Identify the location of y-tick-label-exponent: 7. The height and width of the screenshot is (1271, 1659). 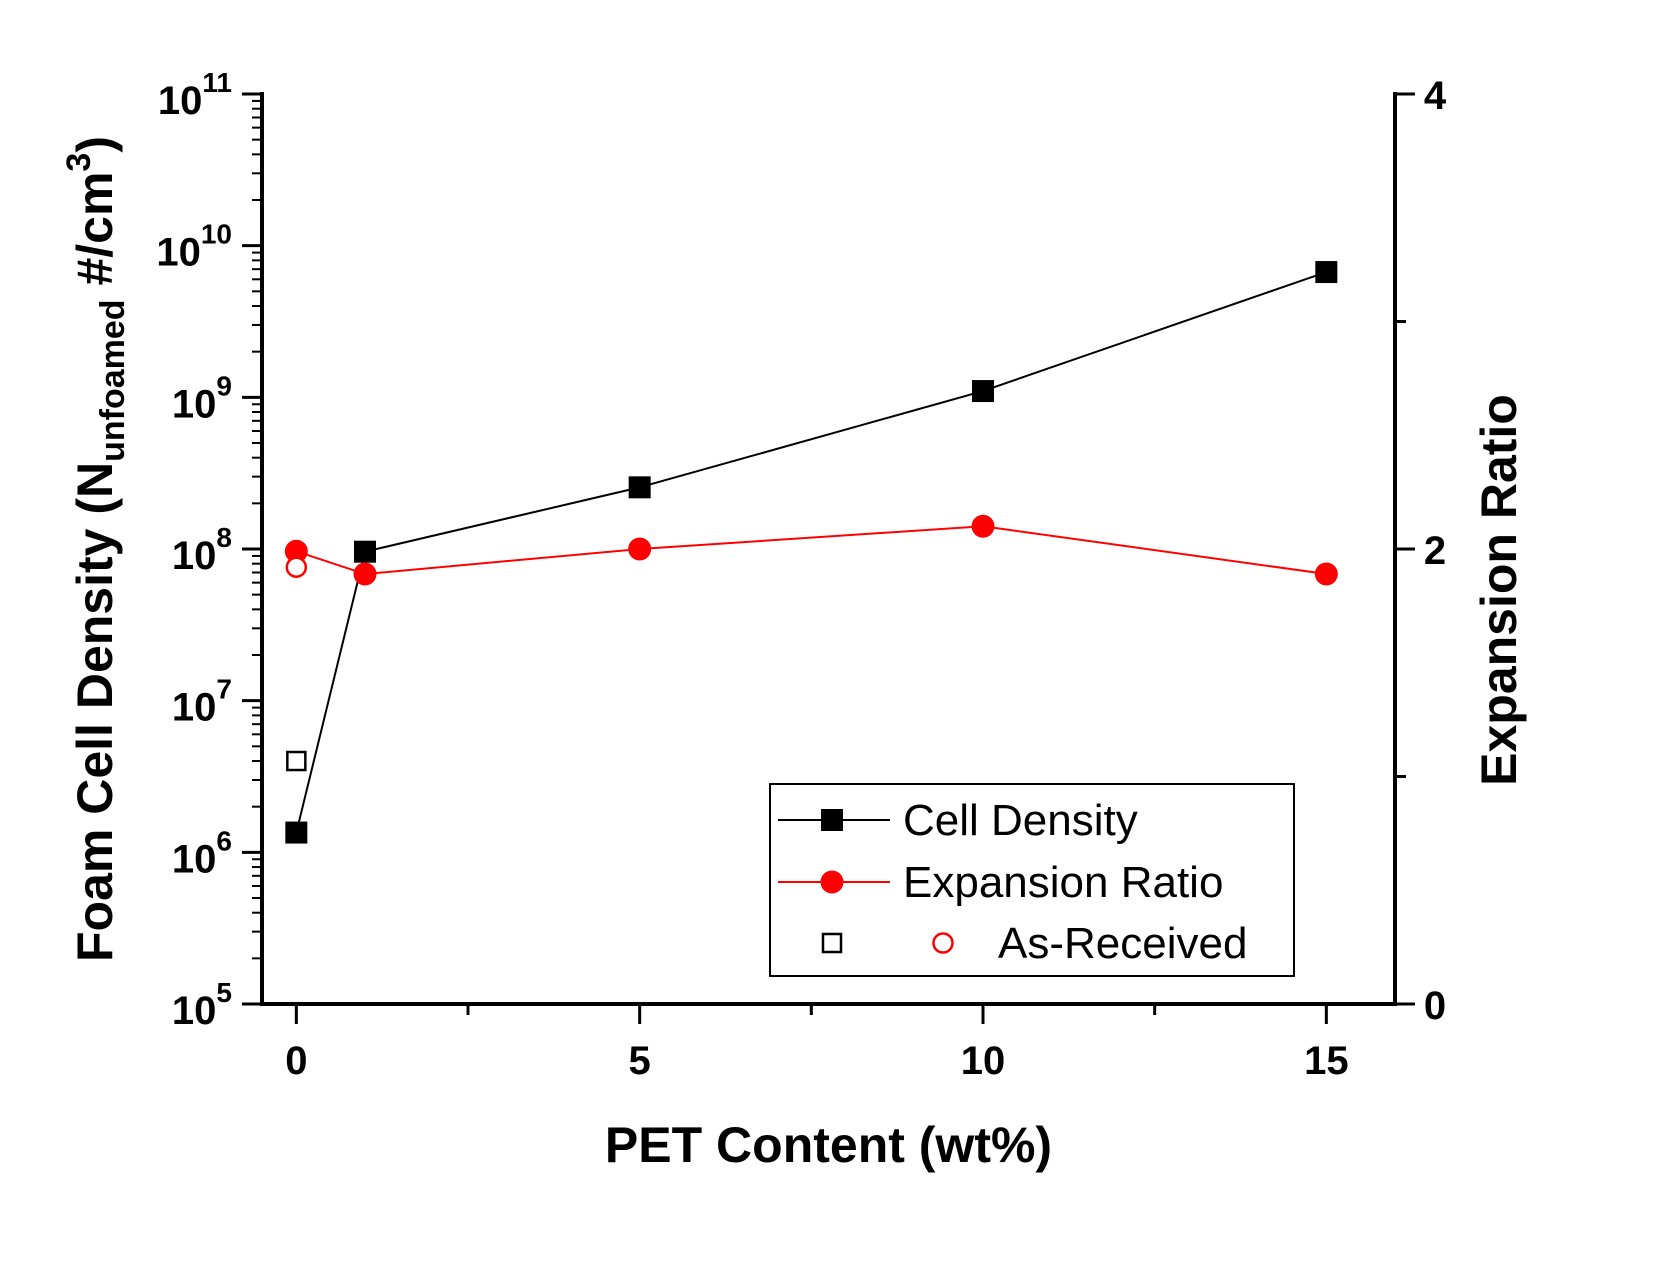
(224, 689).